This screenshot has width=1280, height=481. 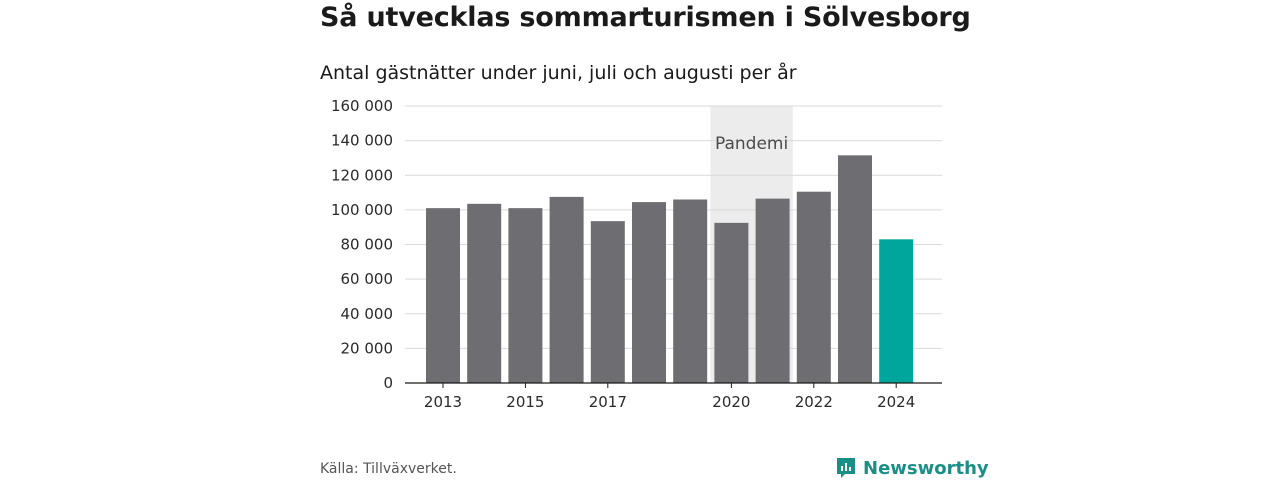 I want to click on bar-2024, so click(x=896, y=311).